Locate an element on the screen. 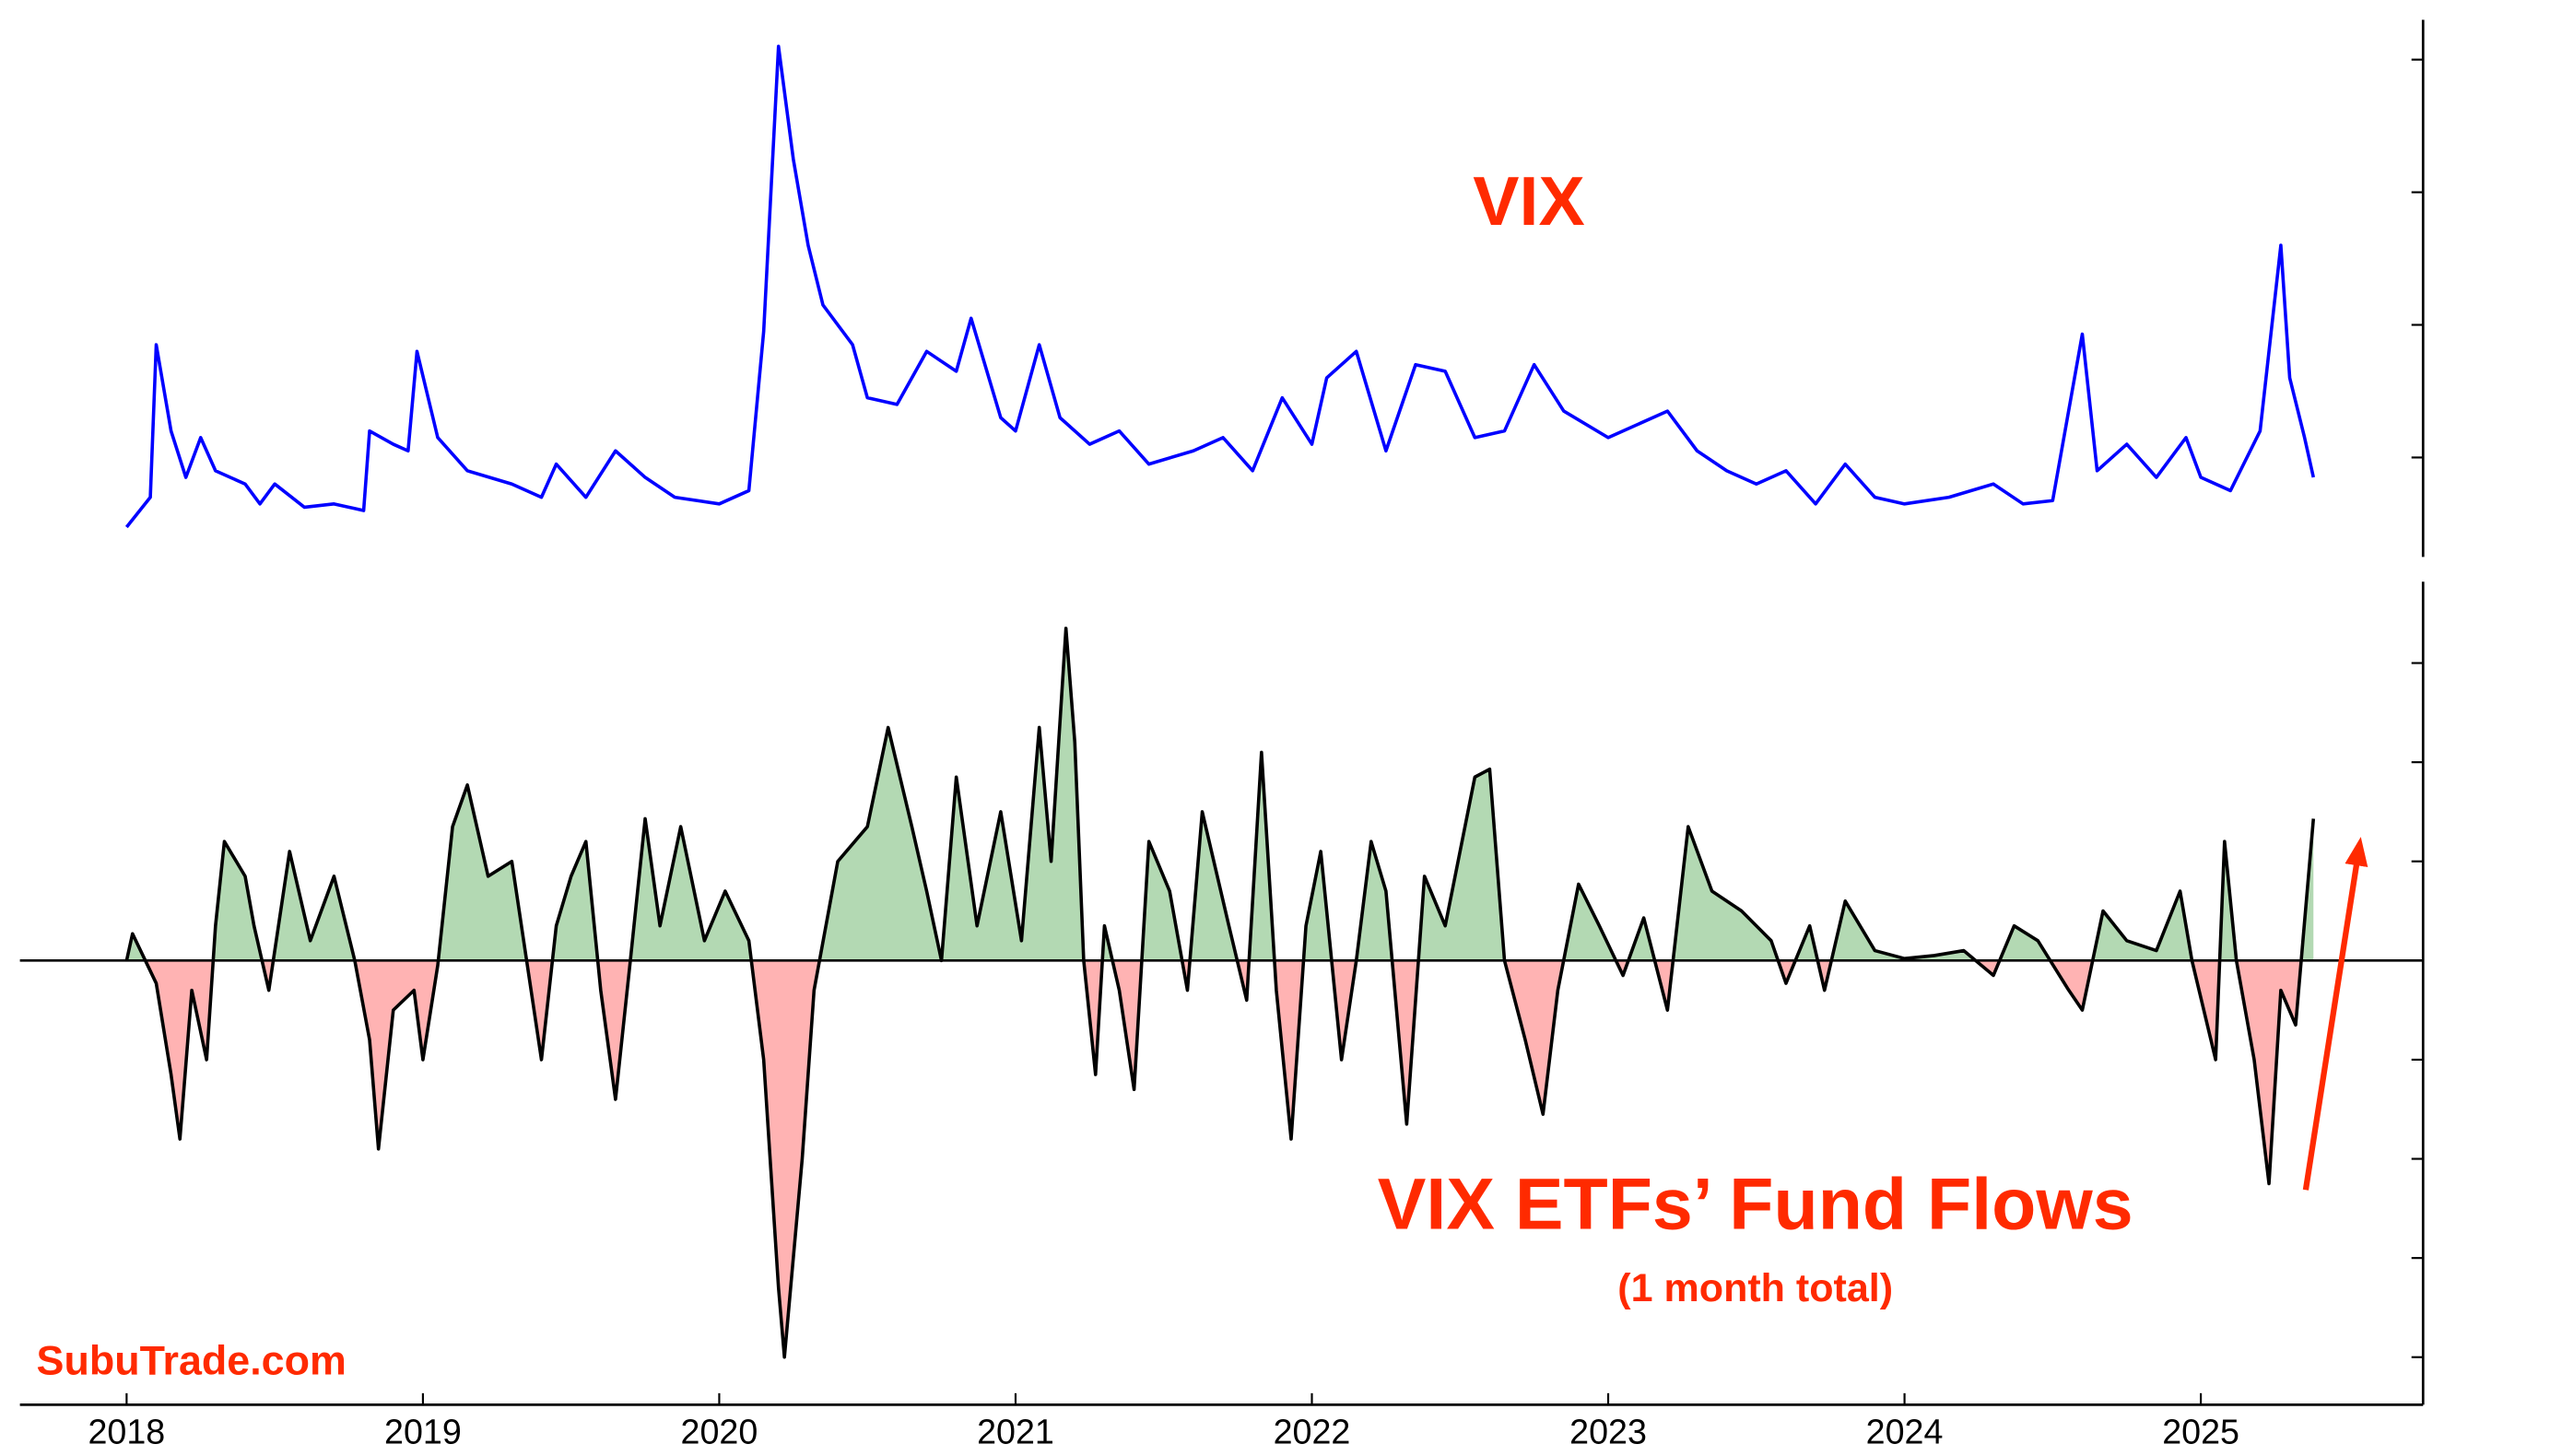  flows-sublabel: (1 month total) is located at coordinates (1755, 1288).